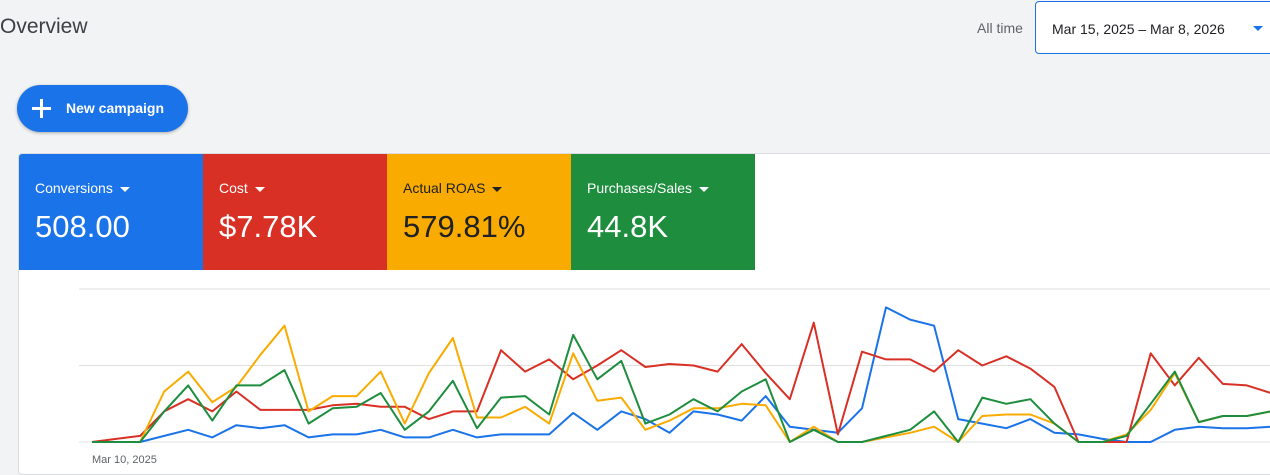 The image size is (1270, 475). I want to click on date-range-label: All time, so click(1000, 28).